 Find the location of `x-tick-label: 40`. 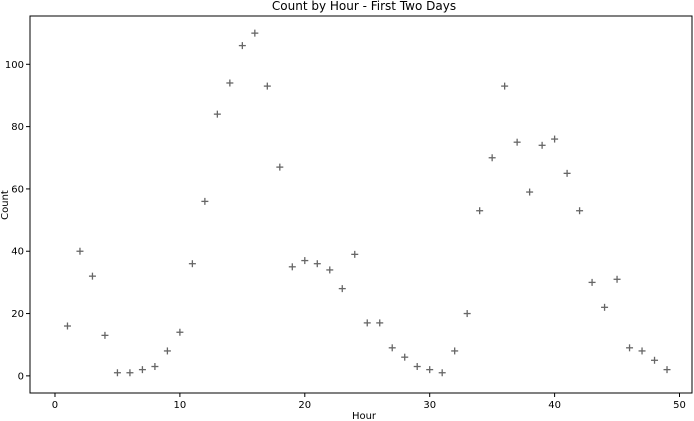

x-tick-label: 40 is located at coordinates (554, 405).